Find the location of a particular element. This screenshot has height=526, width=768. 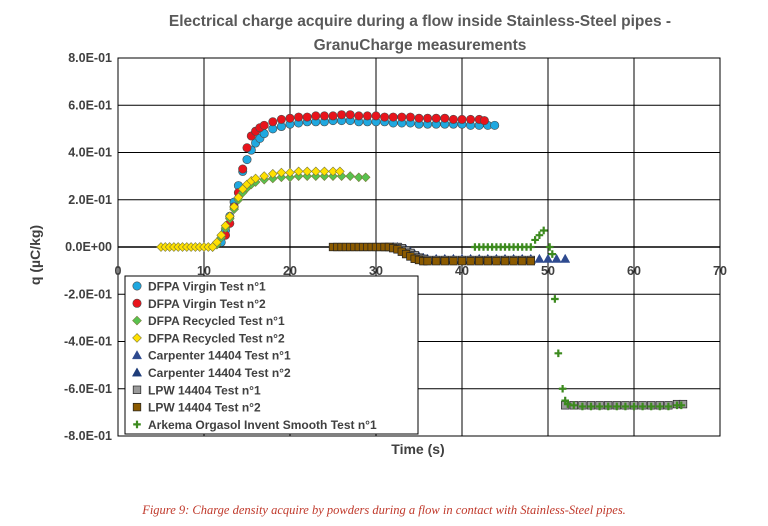

legend-entry-5: Carpenter 14404 Test n°2 is located at coordinates (211, 373).